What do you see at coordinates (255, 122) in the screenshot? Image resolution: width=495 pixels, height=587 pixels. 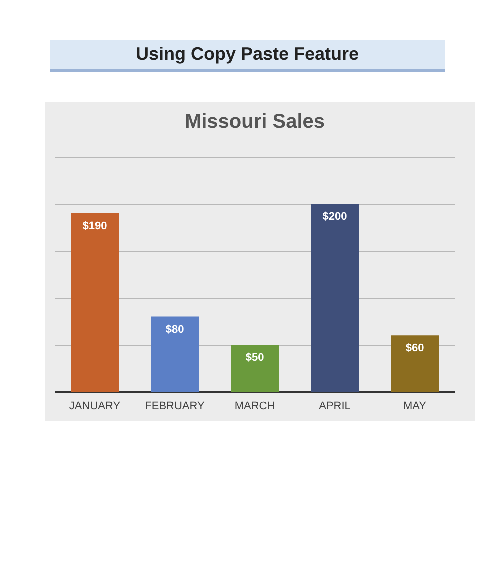 I see `chart-title: Missouri Sales` at bounding box center [255, 122].